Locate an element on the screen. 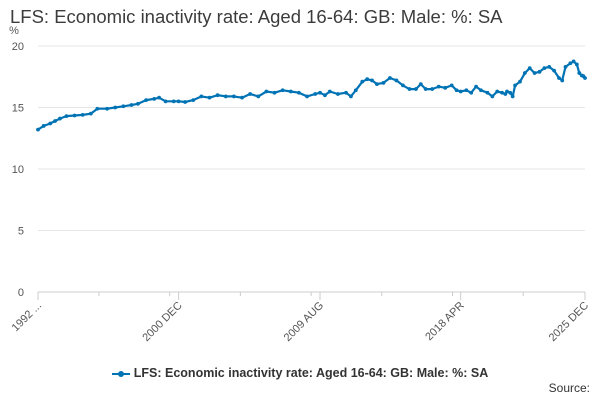 The width and height of the screenshot is (600, 400). x-tick-label: 2009 AUG is located at coordinates (304, 322).